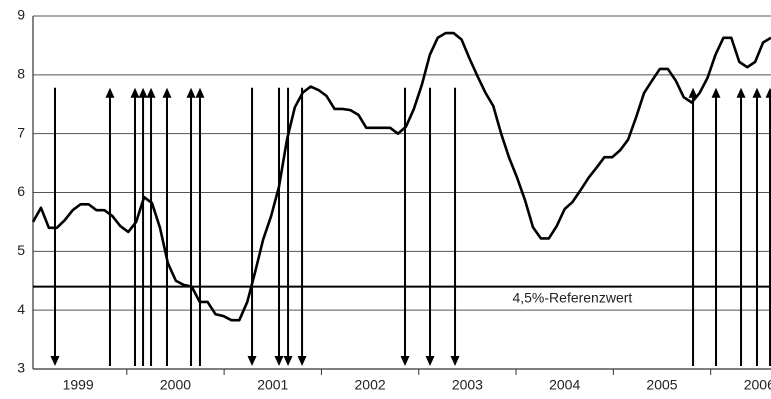 This screenshot has height=399, width=771. I want to click on y-tick-label: 5, so click(21, 250).